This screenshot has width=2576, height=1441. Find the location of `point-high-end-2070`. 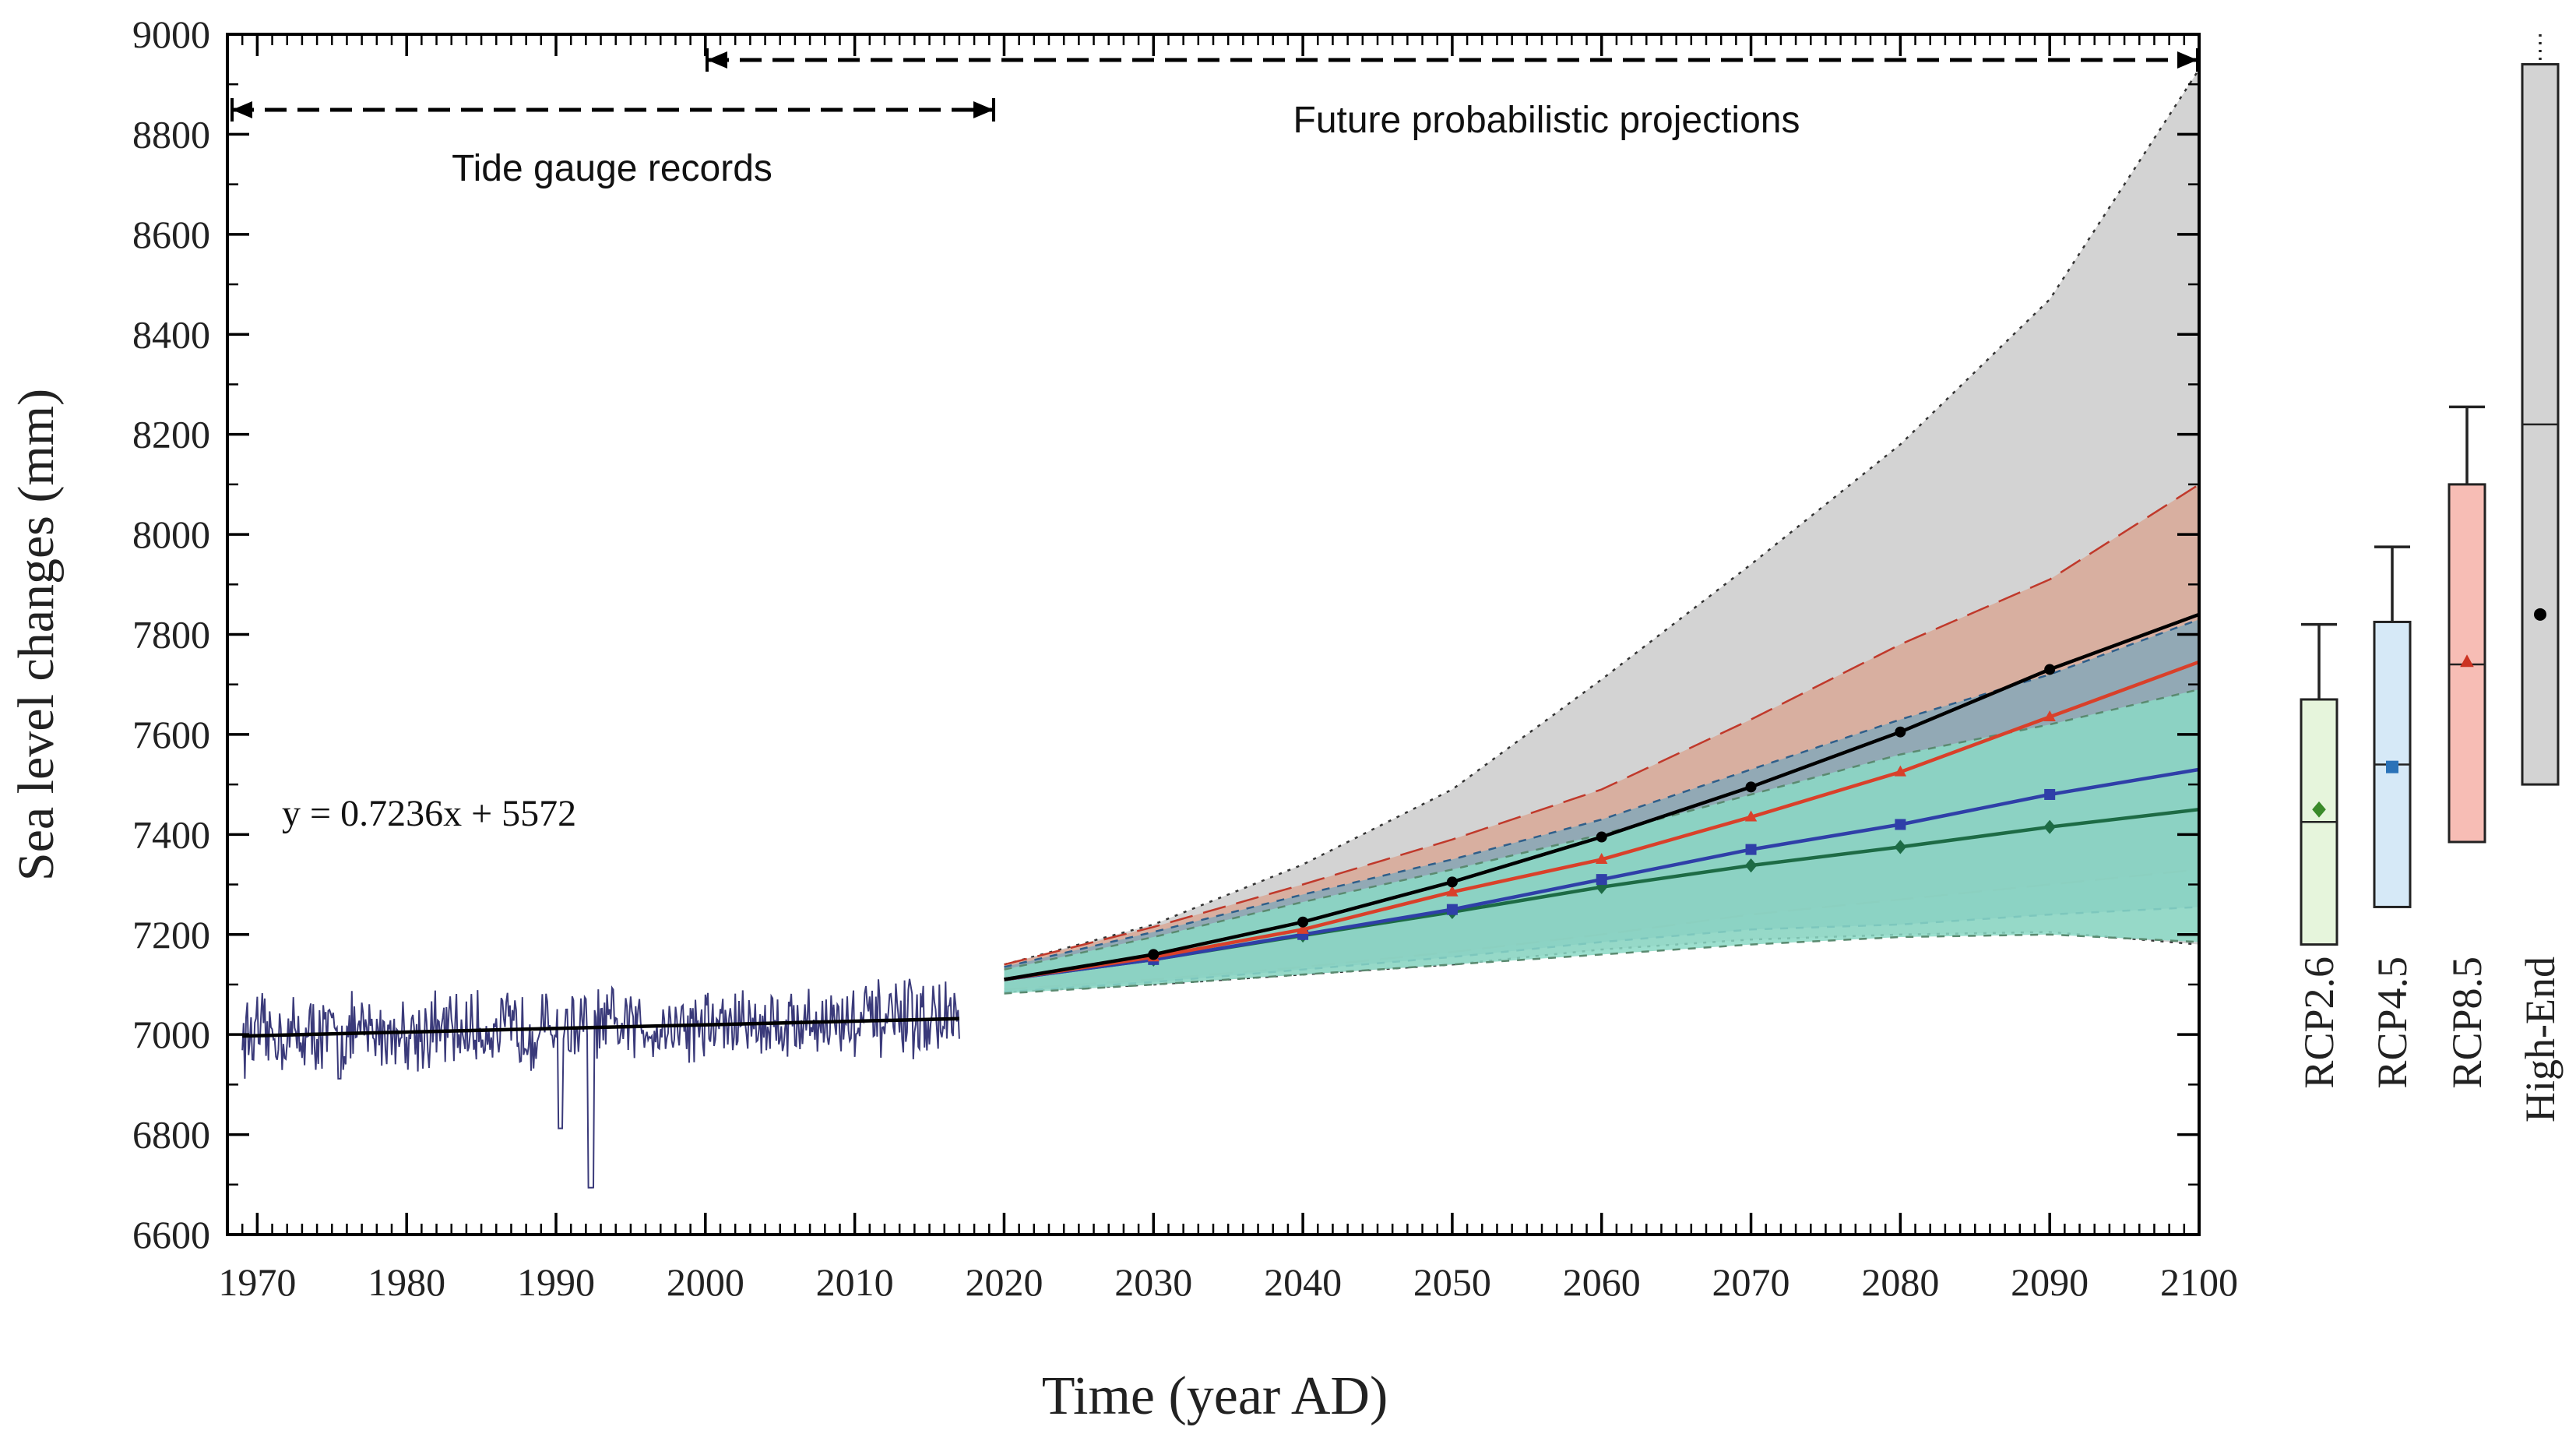

point-high-end-2070 is located at coordinates (1751, 787).